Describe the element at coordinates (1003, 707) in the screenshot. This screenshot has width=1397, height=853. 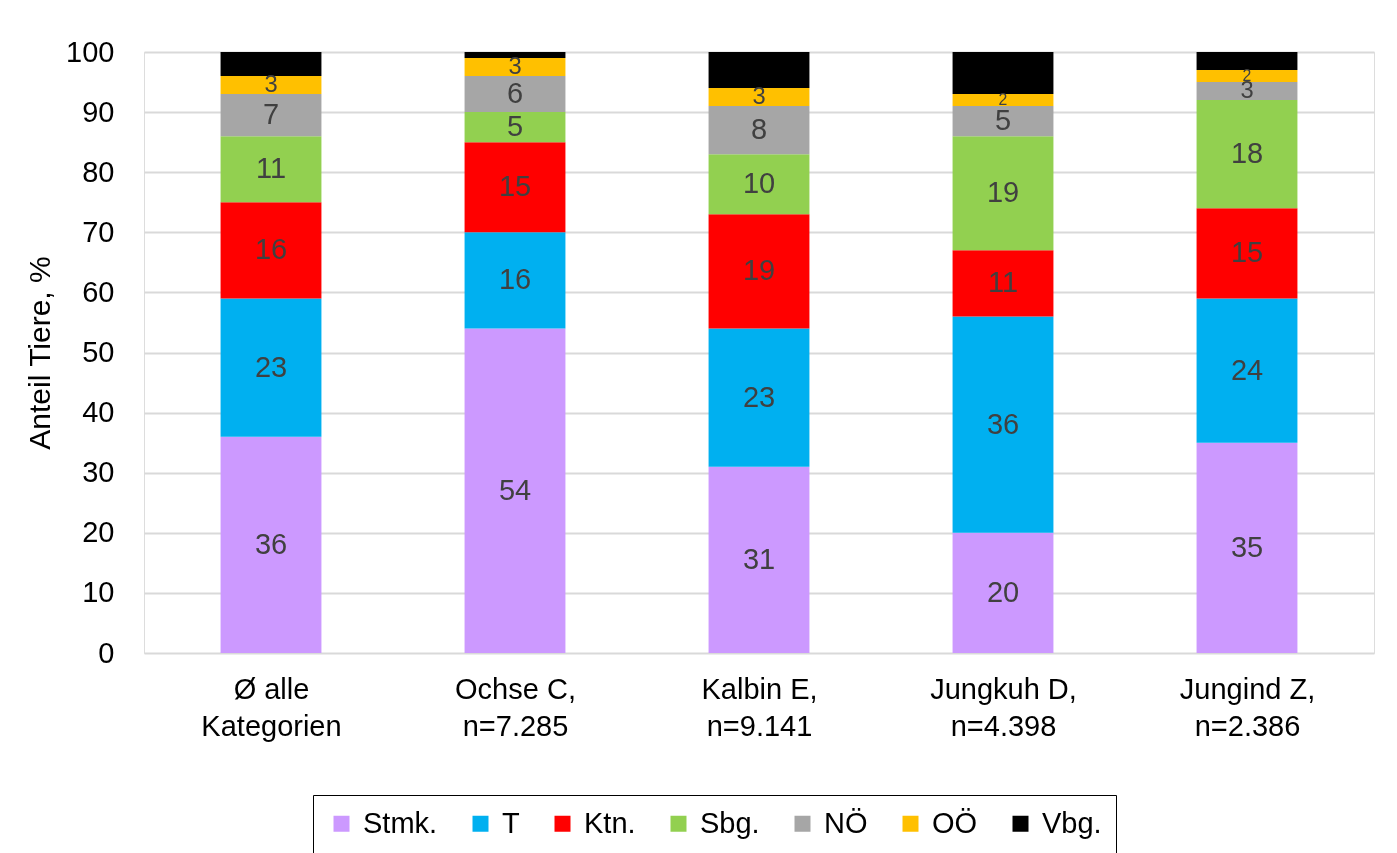
I see `x-tick-label: Jungkuh D, n=4.398` at that location.